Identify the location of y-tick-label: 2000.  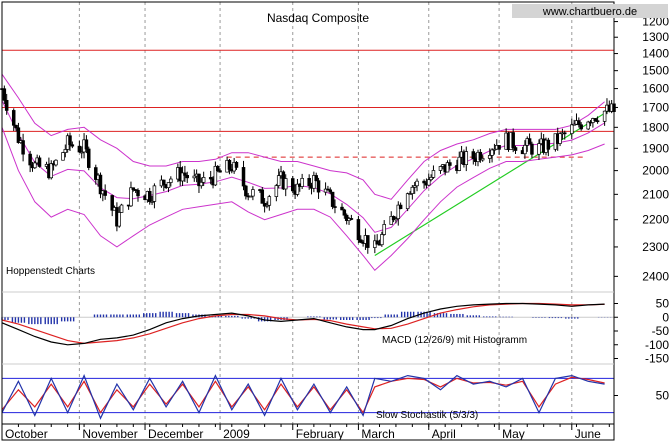
(655, 171).